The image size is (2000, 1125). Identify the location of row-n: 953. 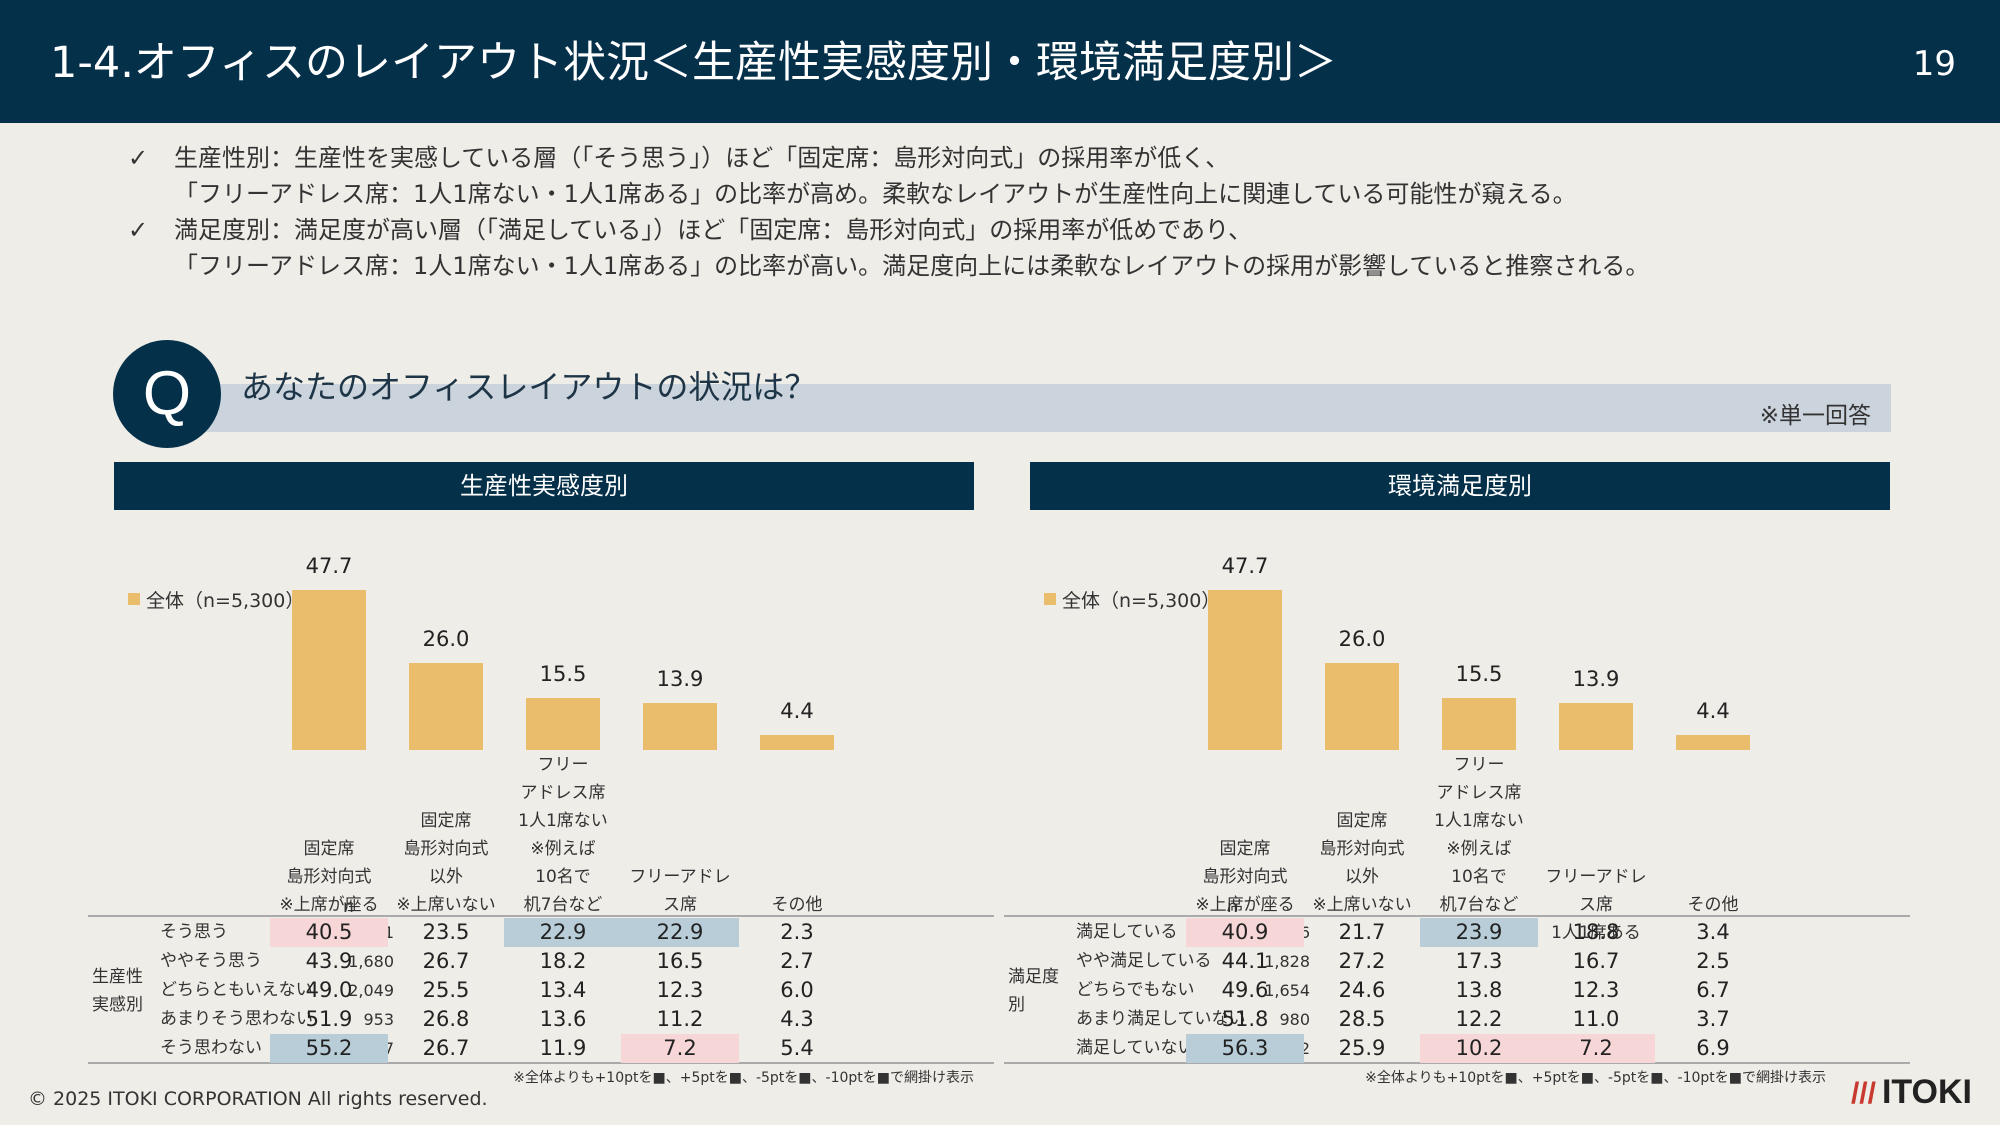
(378, 1019).